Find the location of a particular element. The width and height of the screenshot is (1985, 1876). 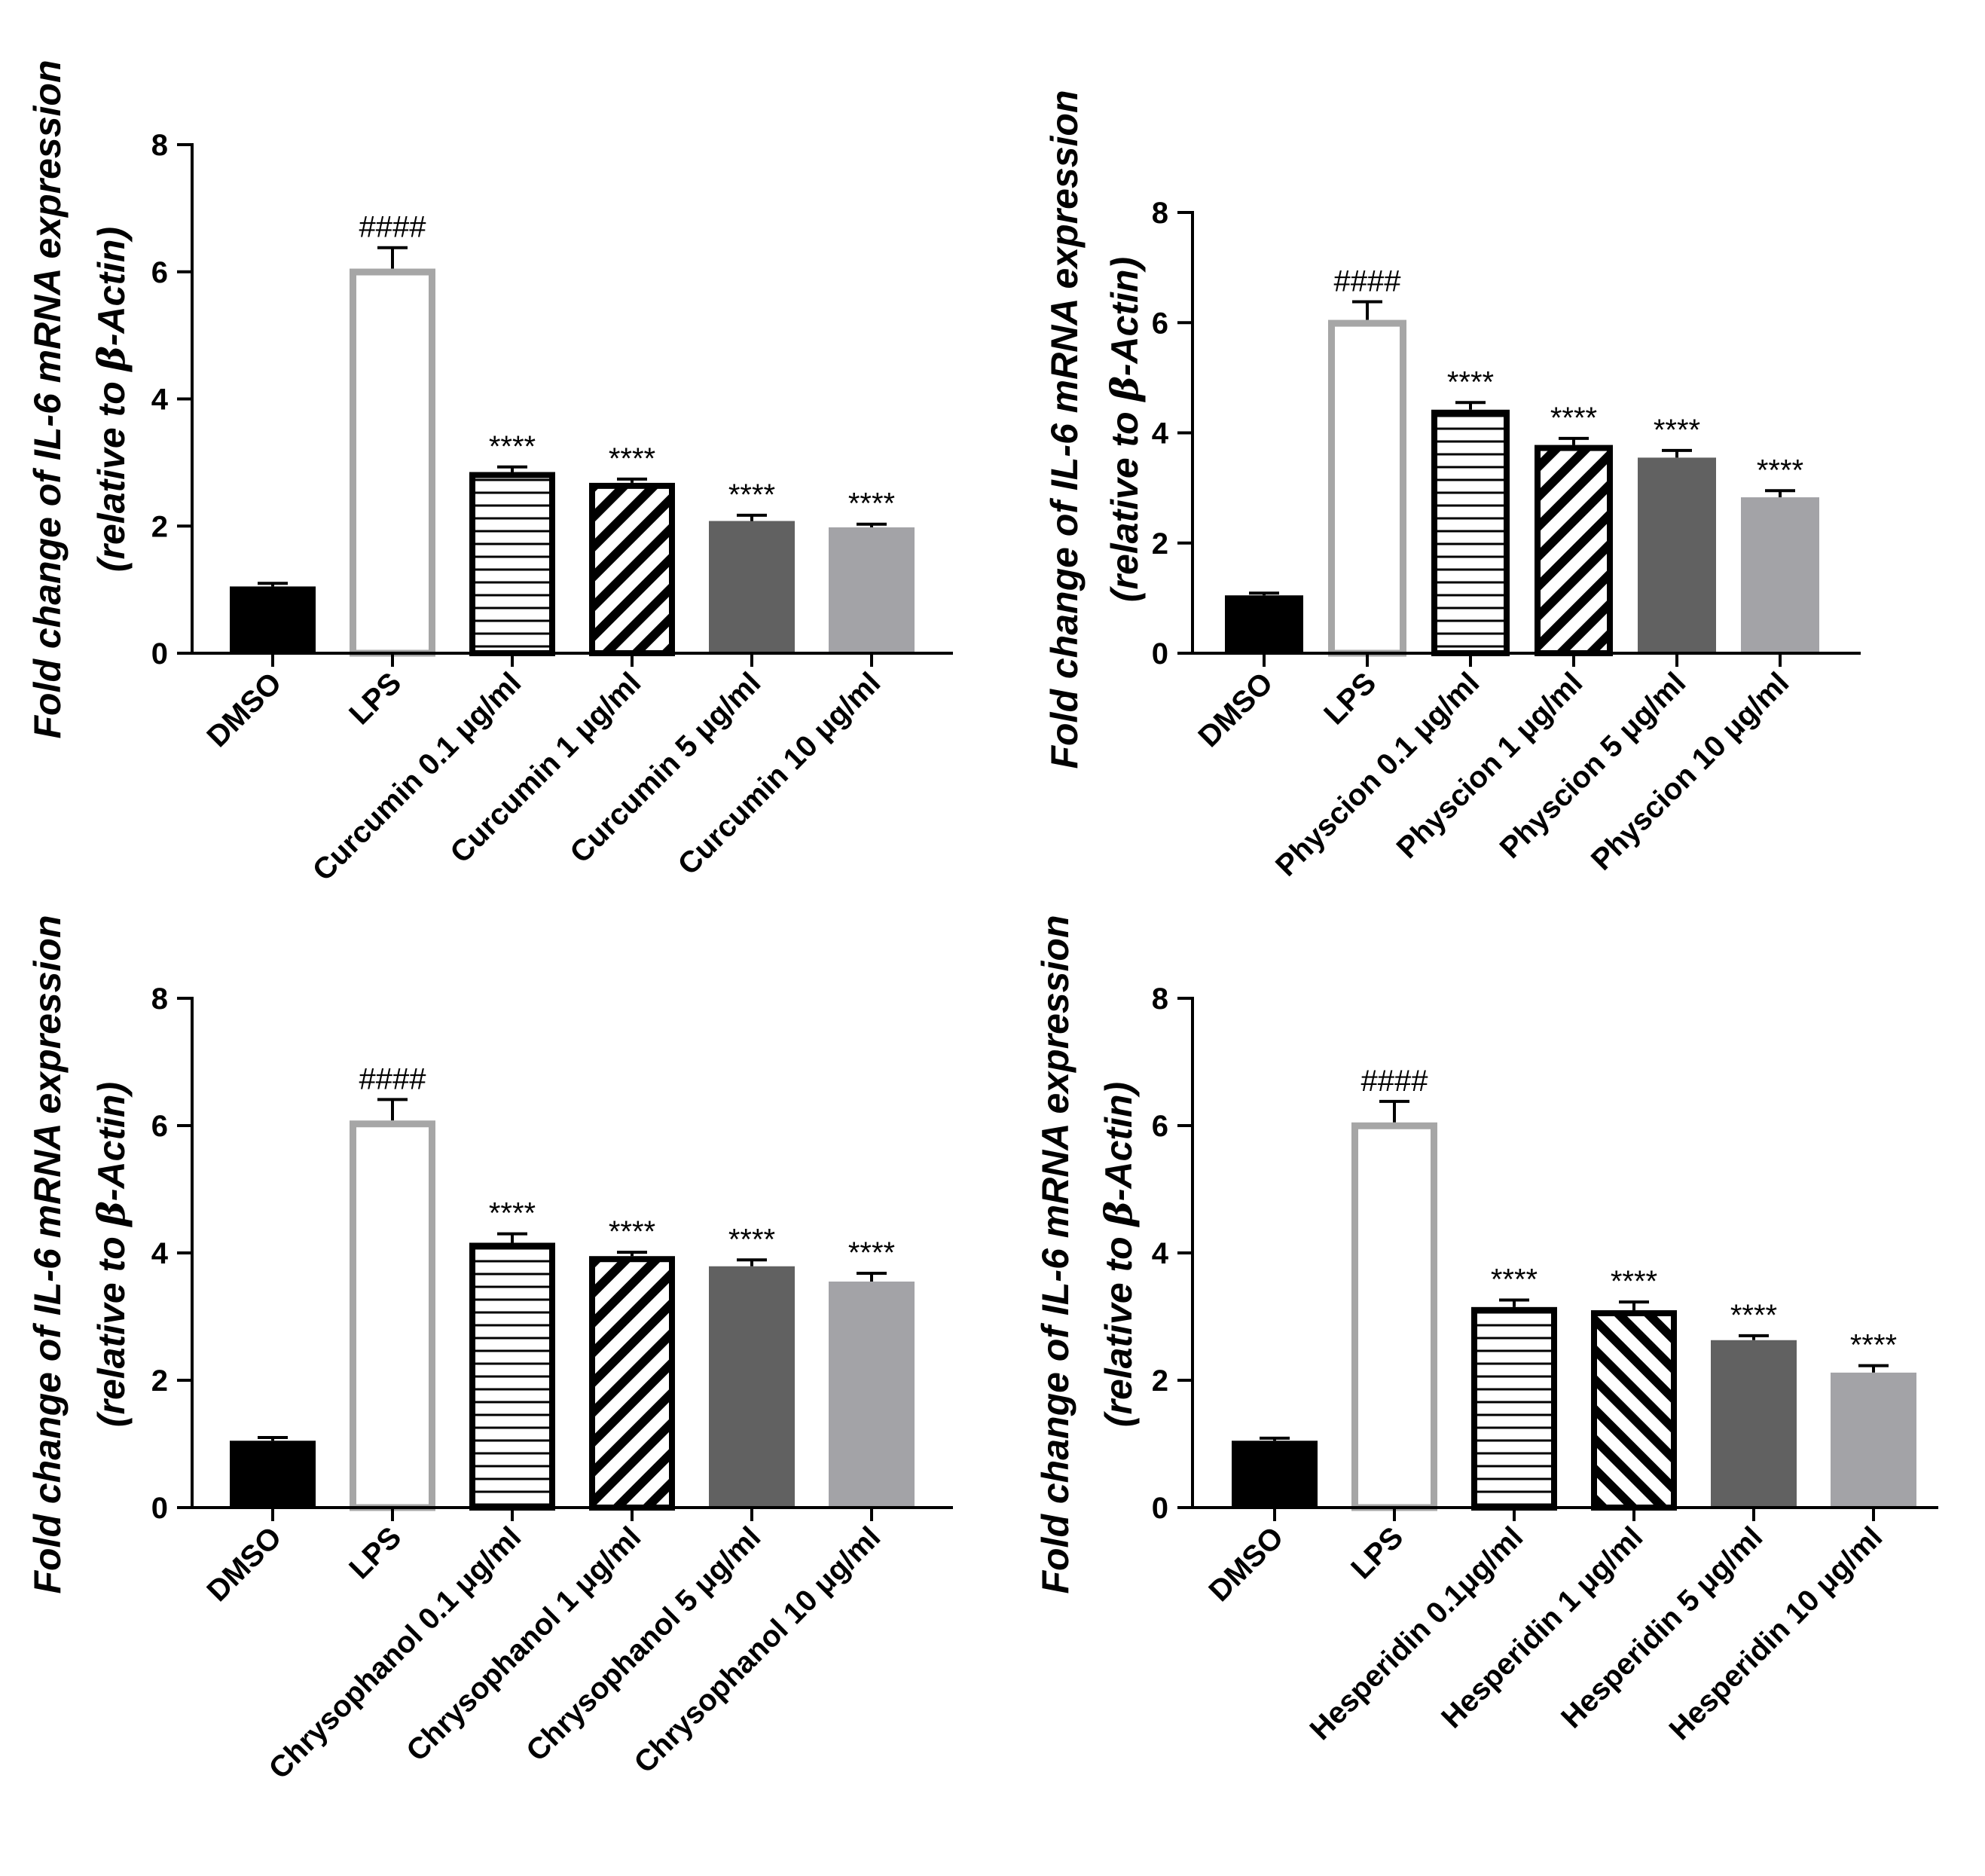

x-tick-label: Chrysophanol 10 μg/ml is located at coordinates (757, 1650).